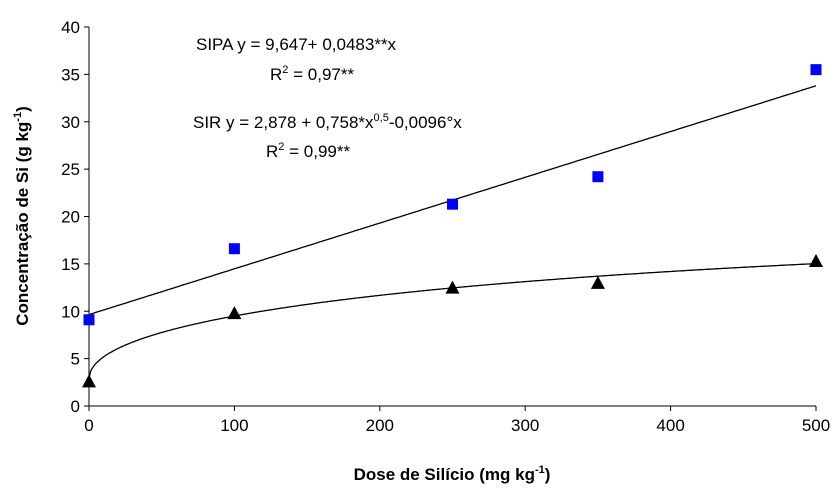 The image size is (835, 490). Describe the element at coordinates (88, 425) in the screenshot. I see `x-tick-label: 0` at that location.